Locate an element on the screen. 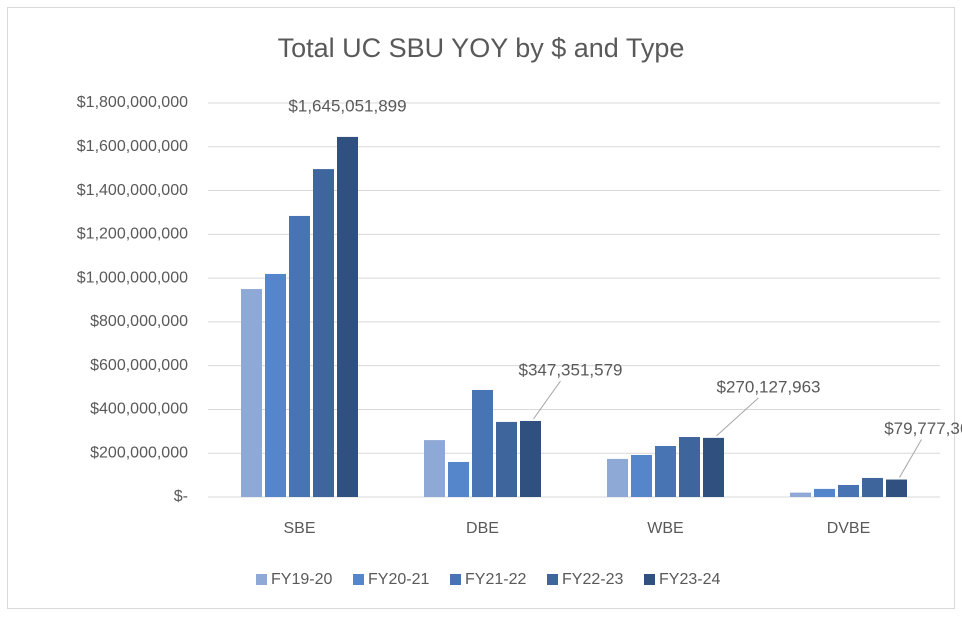 This screenshot has width=962, height=621. x-tick-label: DVBE is located at coordinates (849, 528).